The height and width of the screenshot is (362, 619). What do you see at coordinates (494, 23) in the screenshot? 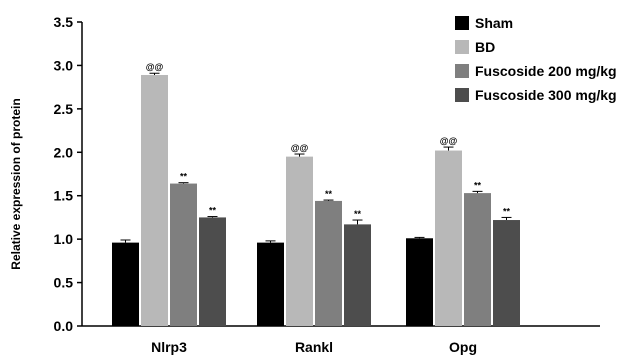
I see `legend-label: Sham` at bounding box center [494, 23].